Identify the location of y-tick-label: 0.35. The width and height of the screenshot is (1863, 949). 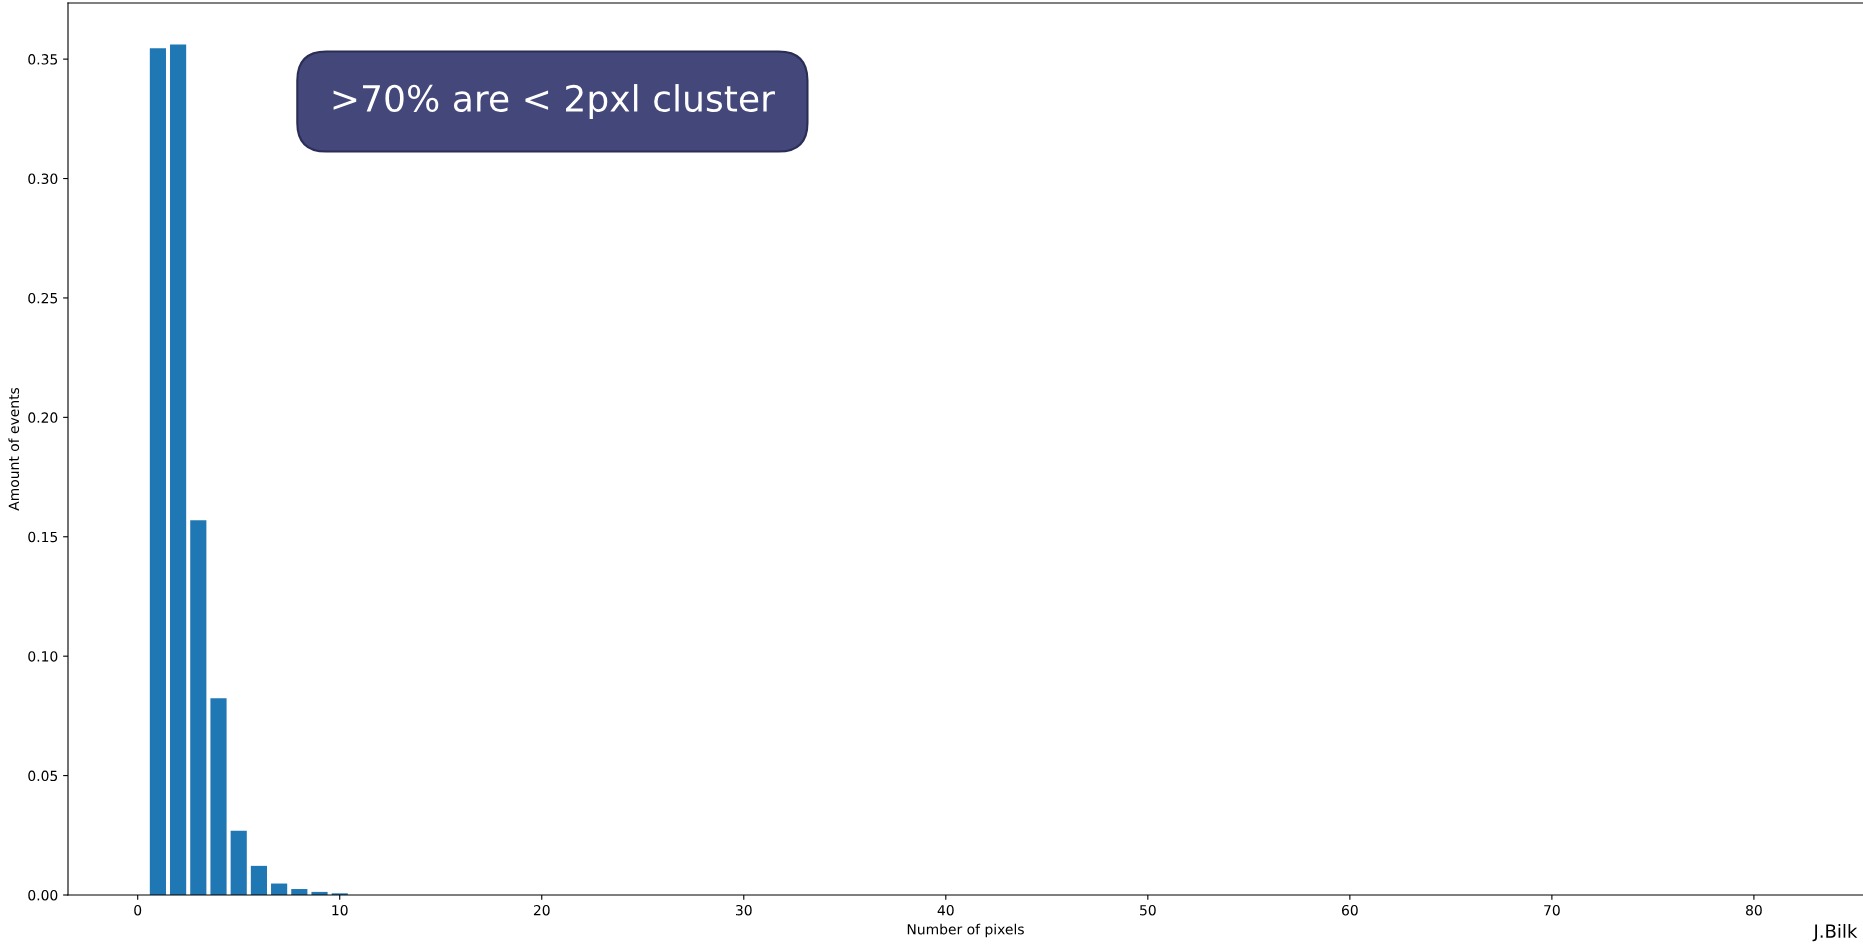
(43, 59).